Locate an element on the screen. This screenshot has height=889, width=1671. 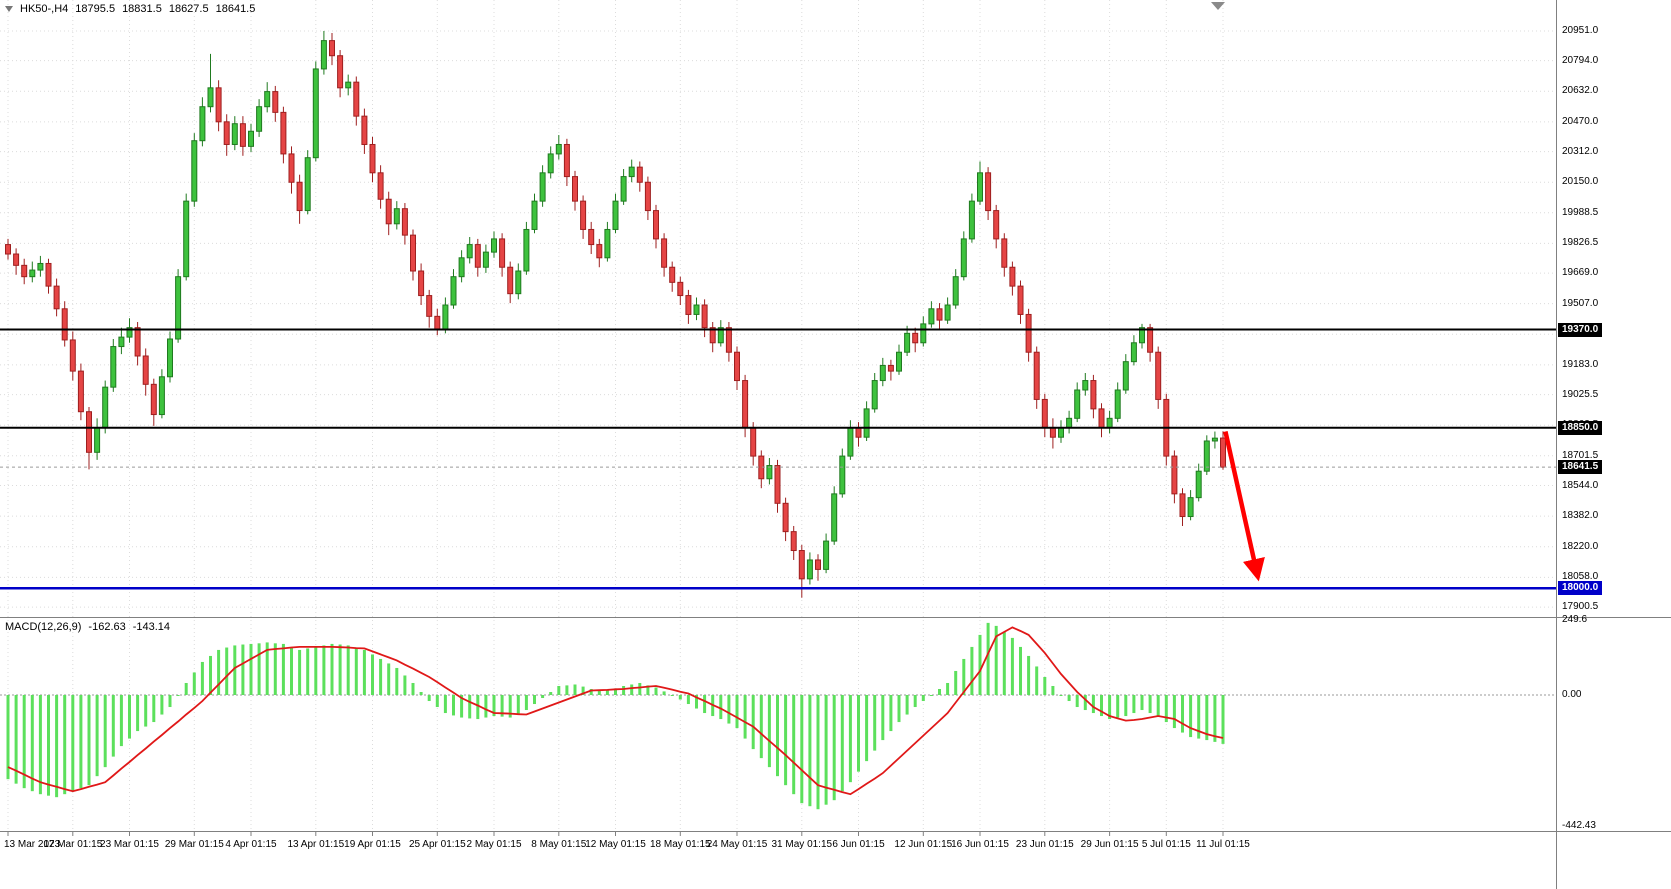
time-axis-label: 13 Apr 01:15 is located at coordinates (316, 844).